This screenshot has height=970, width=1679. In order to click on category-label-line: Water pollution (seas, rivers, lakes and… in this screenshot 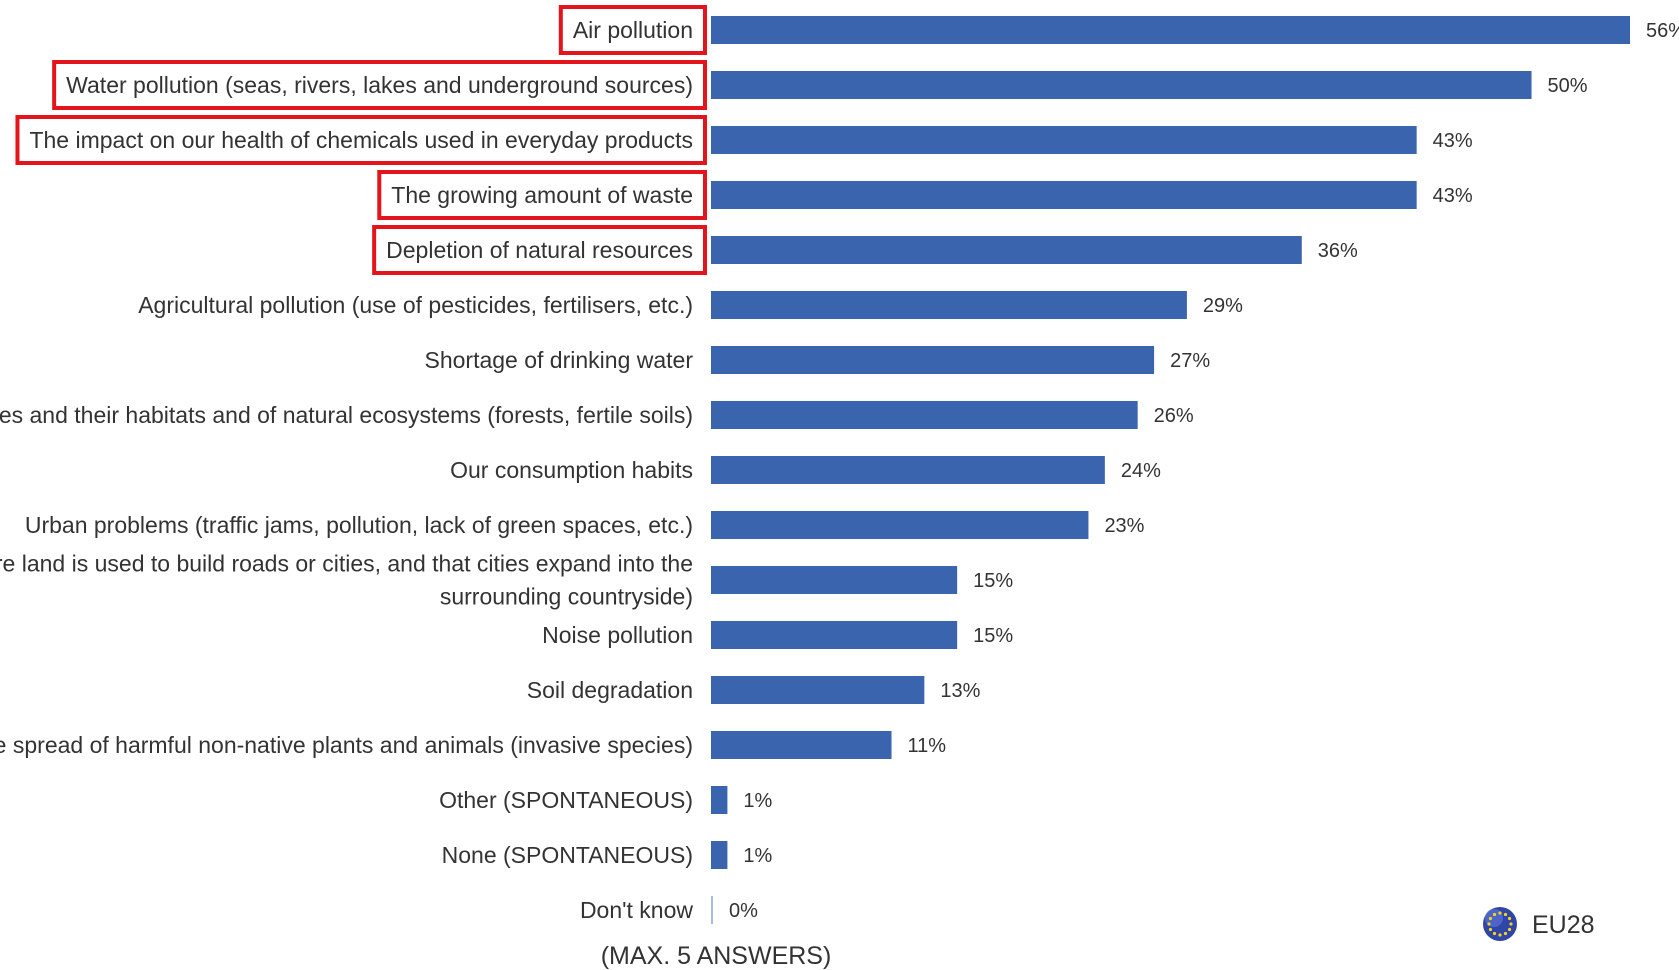, I will do `click(379, 85)`.